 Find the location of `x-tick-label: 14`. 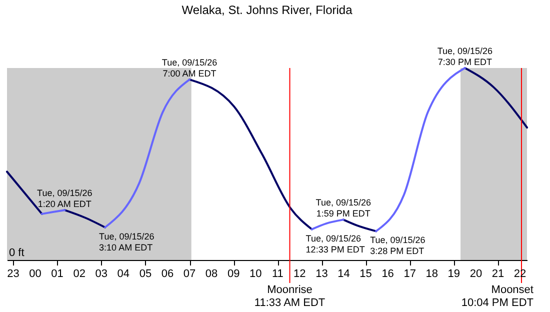

x-tick-label: 14 is located at coordinates (344, 274).